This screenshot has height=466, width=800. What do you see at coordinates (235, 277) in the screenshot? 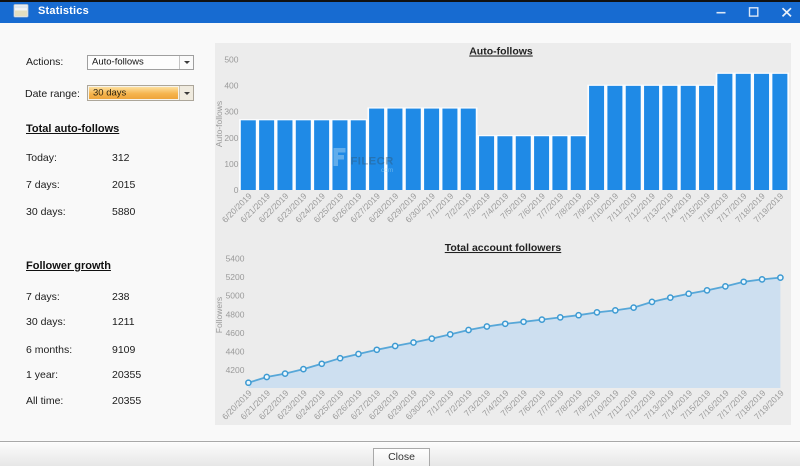
I see `svg-text: 5200` at bounding box center [235, 277].